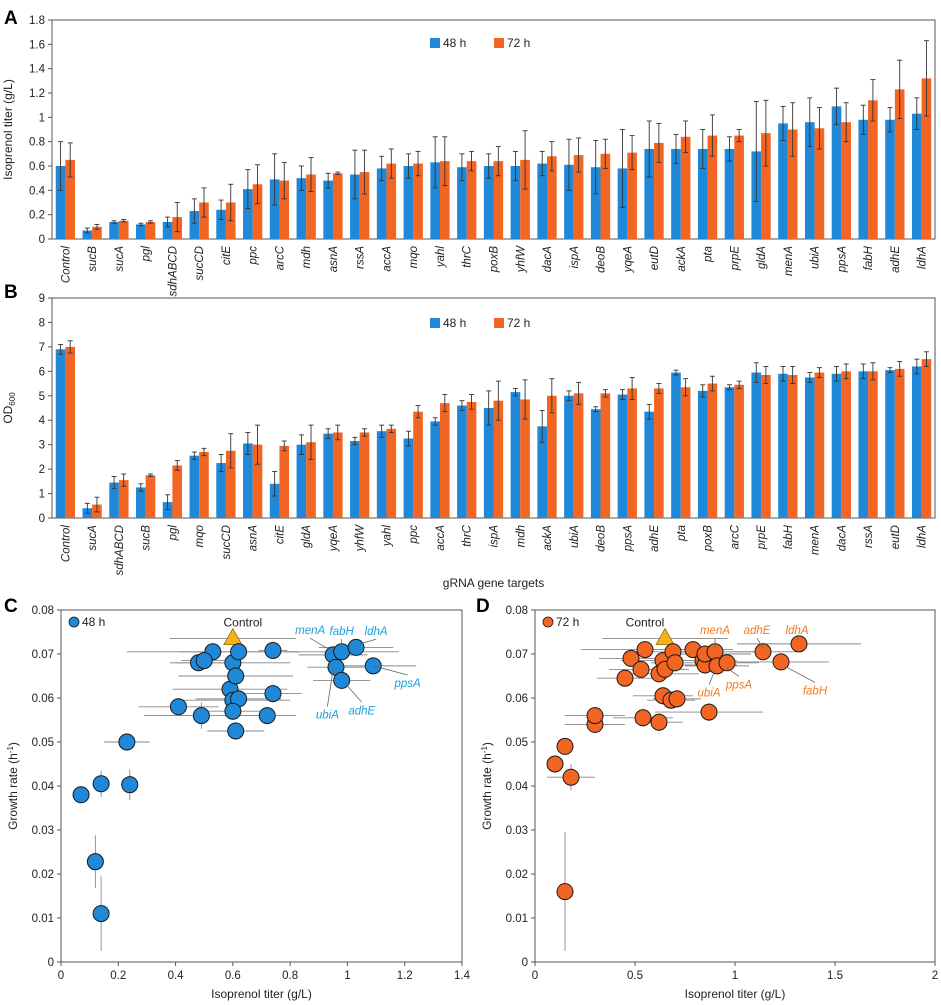  I want to click on x-tick-label: 2, so click(935, 976).